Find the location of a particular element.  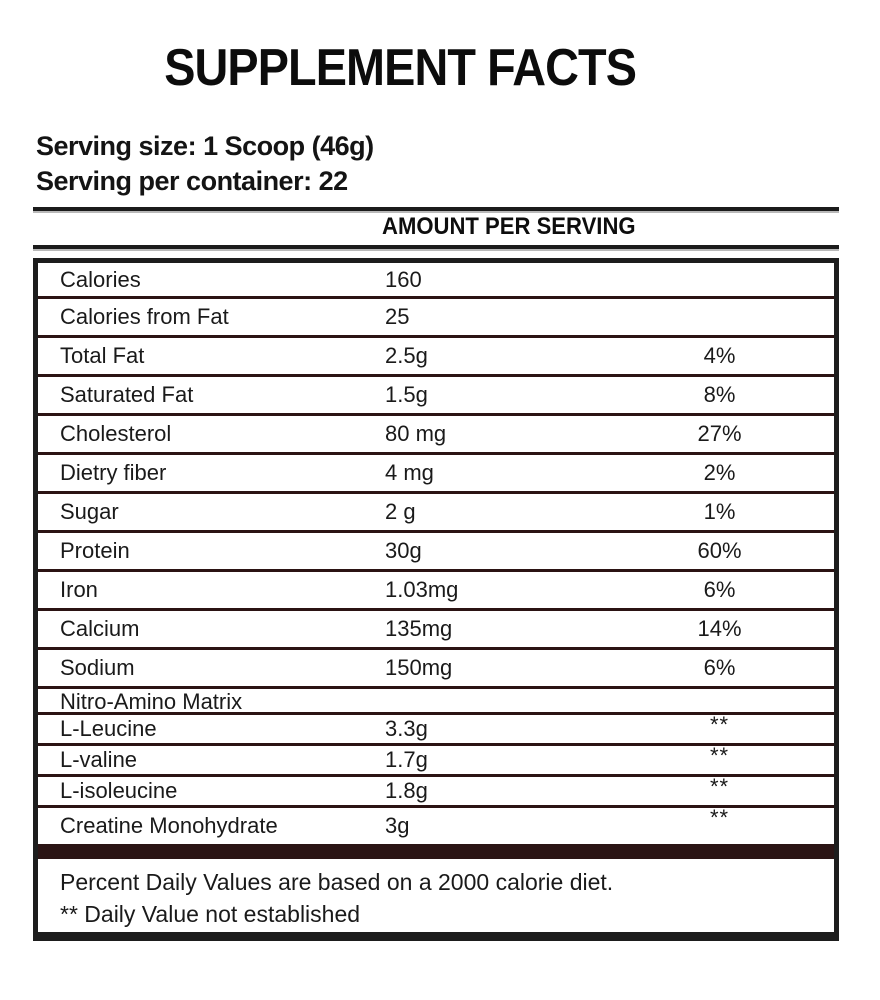

row-daily-value: 1% is located at coordinates (719, 511).